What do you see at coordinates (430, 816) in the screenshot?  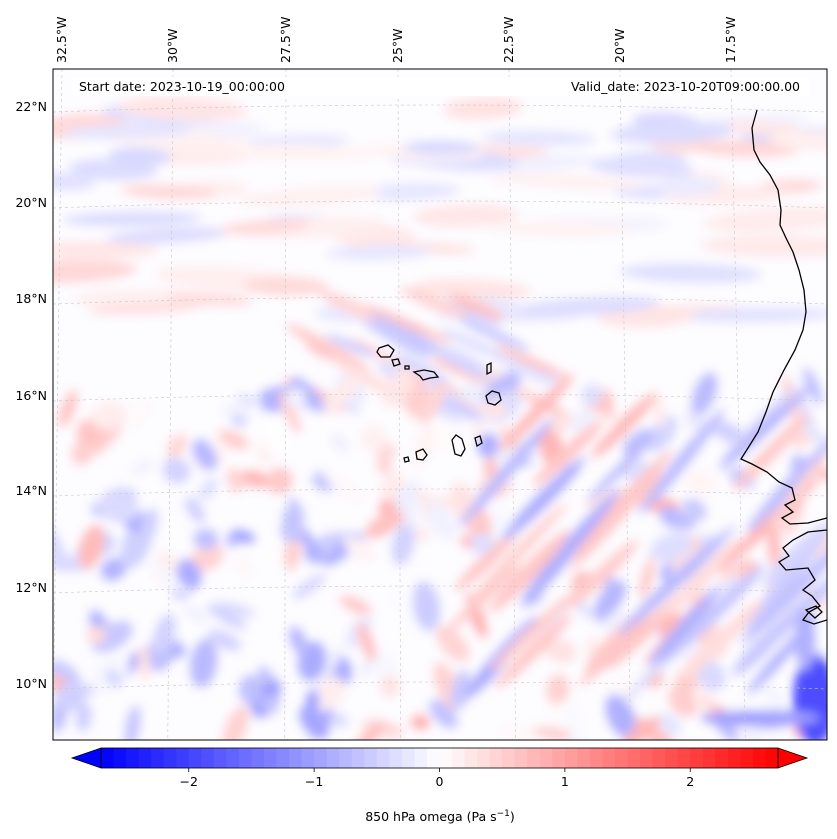 I see `colorbar-label-main: 850 hPa omega (Pa s` at bounding box center [430, 816].